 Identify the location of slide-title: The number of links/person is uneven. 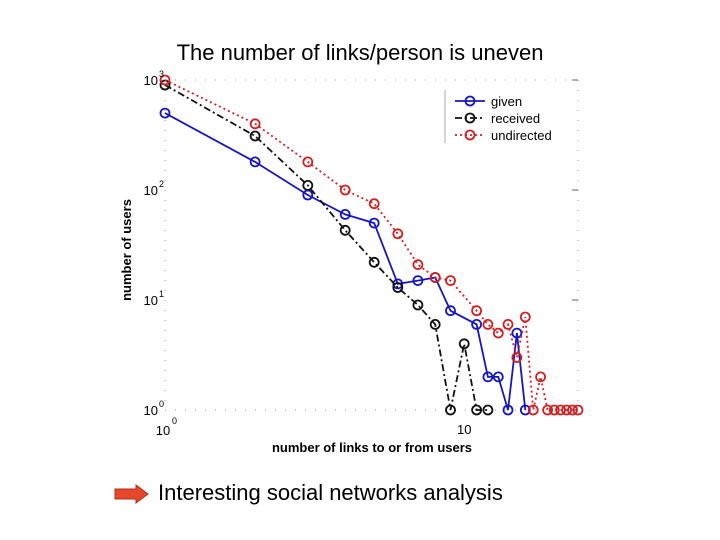
(360, 52).